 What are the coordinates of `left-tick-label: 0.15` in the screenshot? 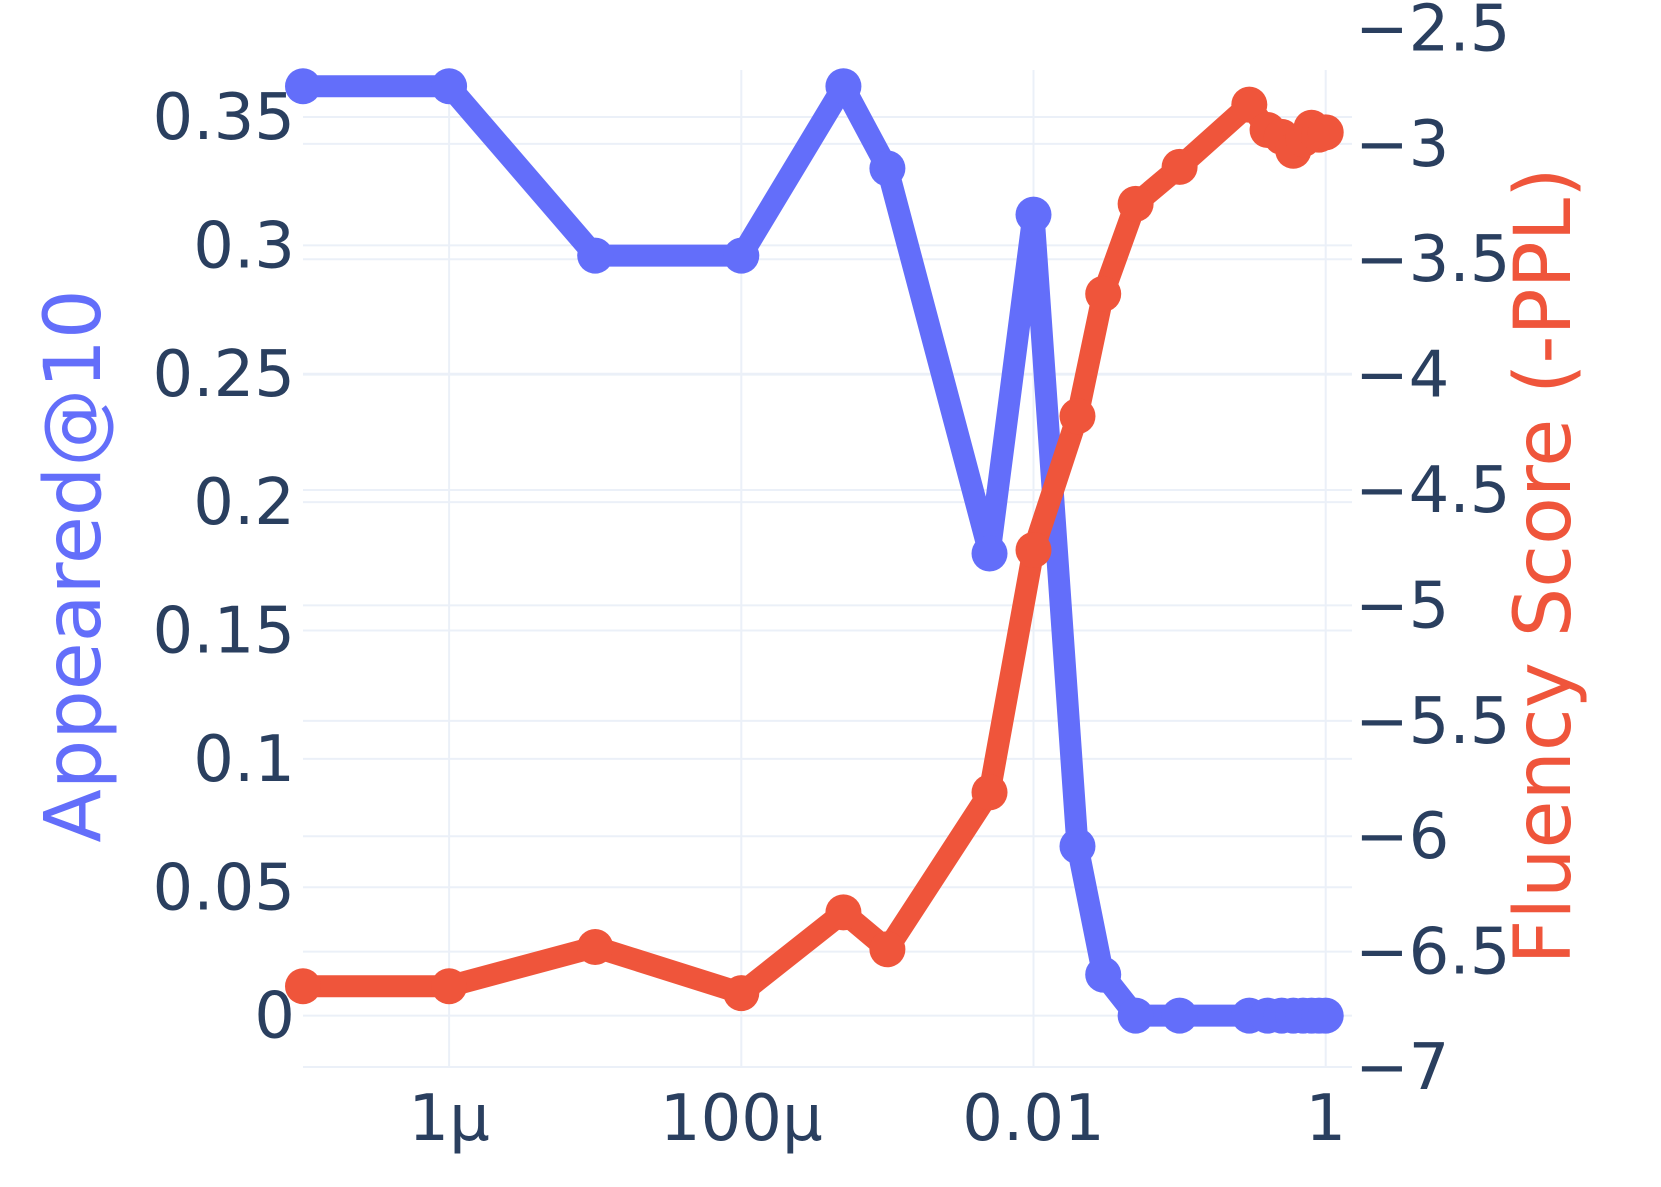 It's located at (224, 632).